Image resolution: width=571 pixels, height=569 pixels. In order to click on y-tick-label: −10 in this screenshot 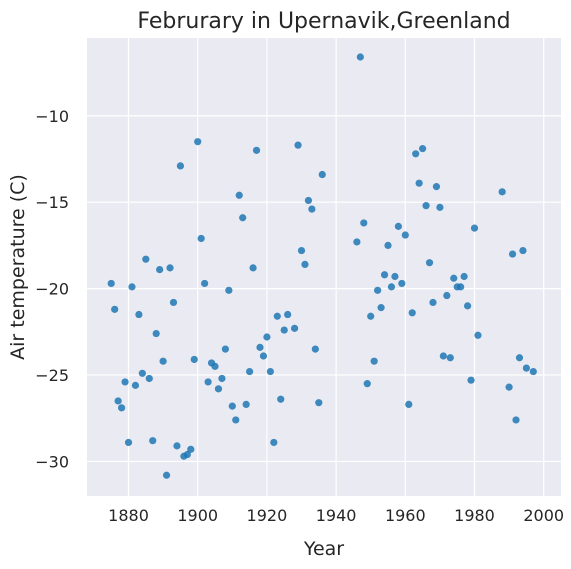, I will do `click(52, 116)`.